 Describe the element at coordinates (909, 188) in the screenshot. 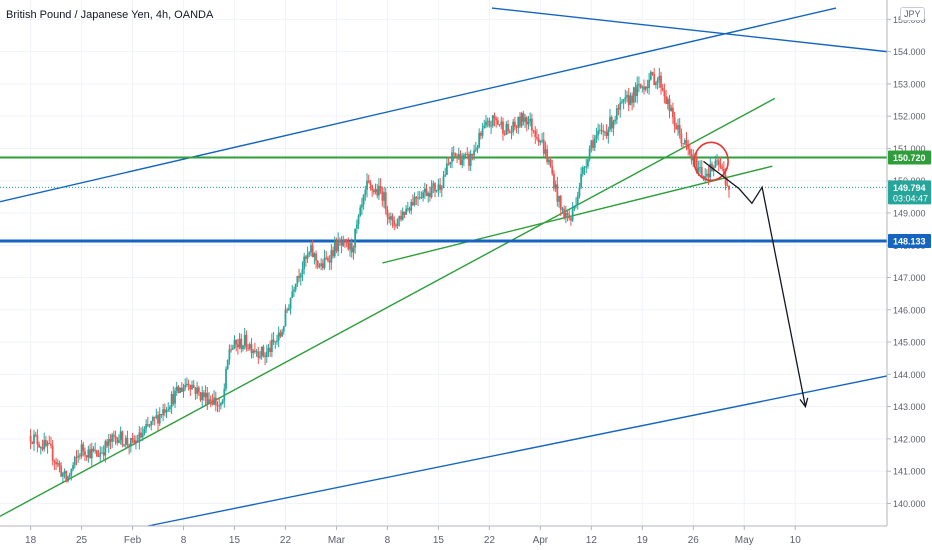

I see `price-label: 149.794` at that location.